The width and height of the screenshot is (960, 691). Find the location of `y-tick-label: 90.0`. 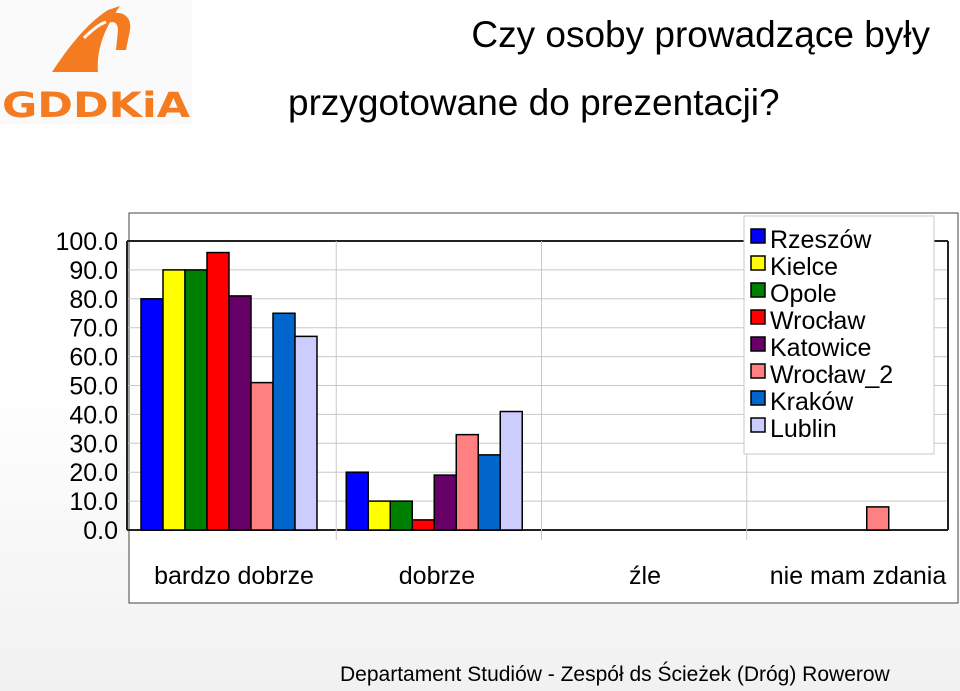

y-tick-label: 90.0 is located at coordinates (93, 271).